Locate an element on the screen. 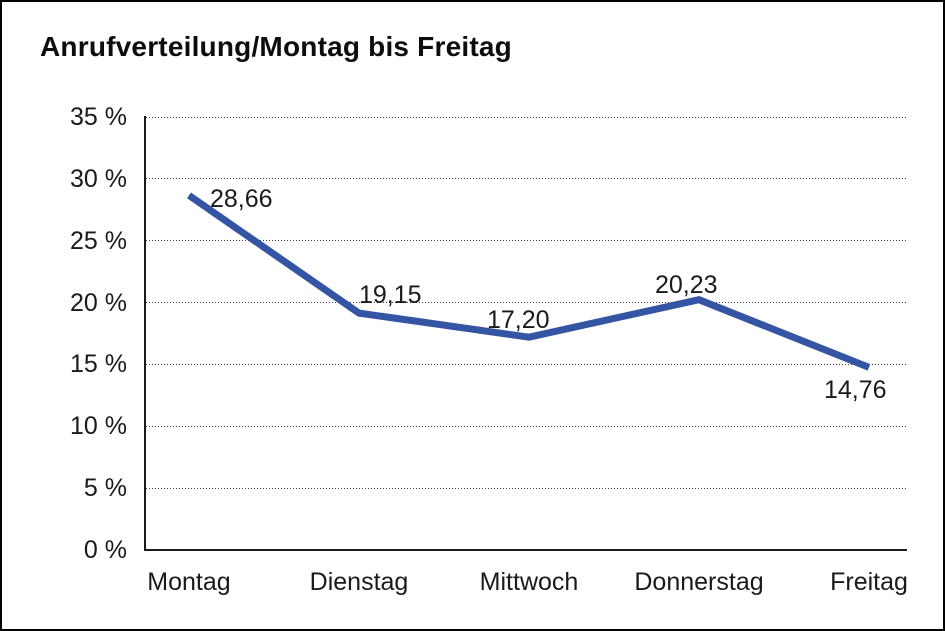 Image resolution: width=945 pixels, height=631 pixels. y-axis-tick-label: 0 % is located at coordinates (105, 550).